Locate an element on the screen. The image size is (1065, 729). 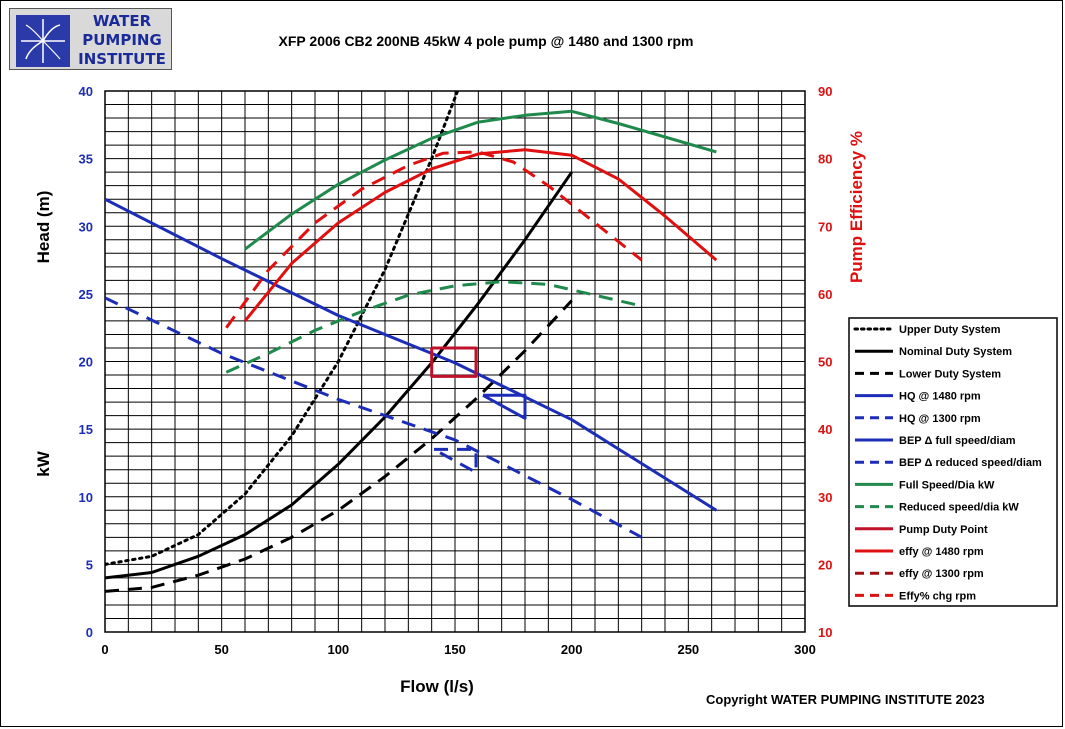
legend-box is located at coordinates (953, 462).